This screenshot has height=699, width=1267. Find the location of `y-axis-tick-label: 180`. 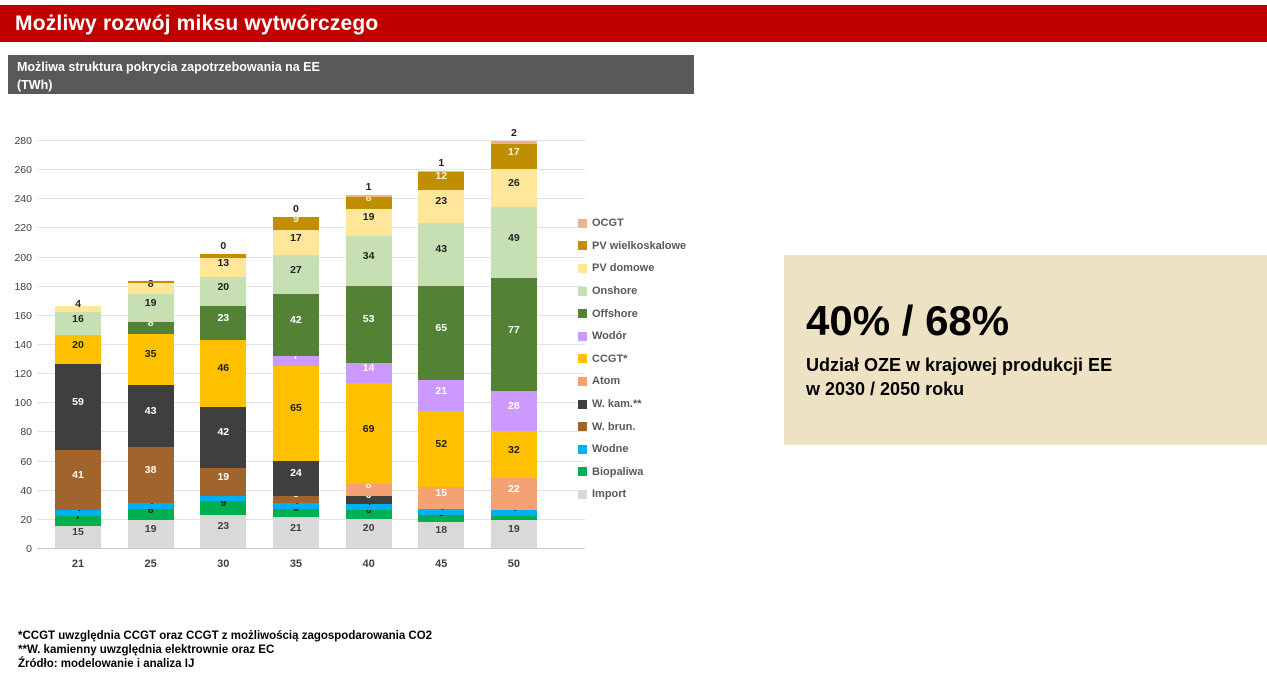

y-axis-tick-label: 180 is located at coordinates (23, 286).